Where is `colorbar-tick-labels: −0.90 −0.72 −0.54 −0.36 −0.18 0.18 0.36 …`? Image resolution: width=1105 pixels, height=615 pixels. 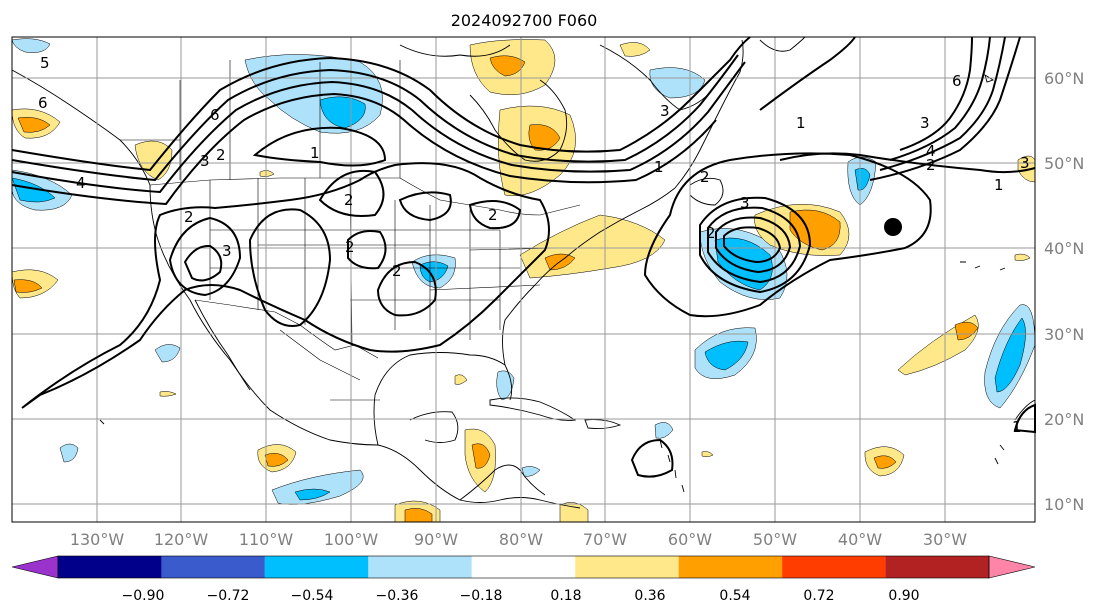 colorbar-tick-labels: −0.90 −0.72 −0.54 −0.36 −0.18 0.18 0.36 … is located at coordinates (521, 596).